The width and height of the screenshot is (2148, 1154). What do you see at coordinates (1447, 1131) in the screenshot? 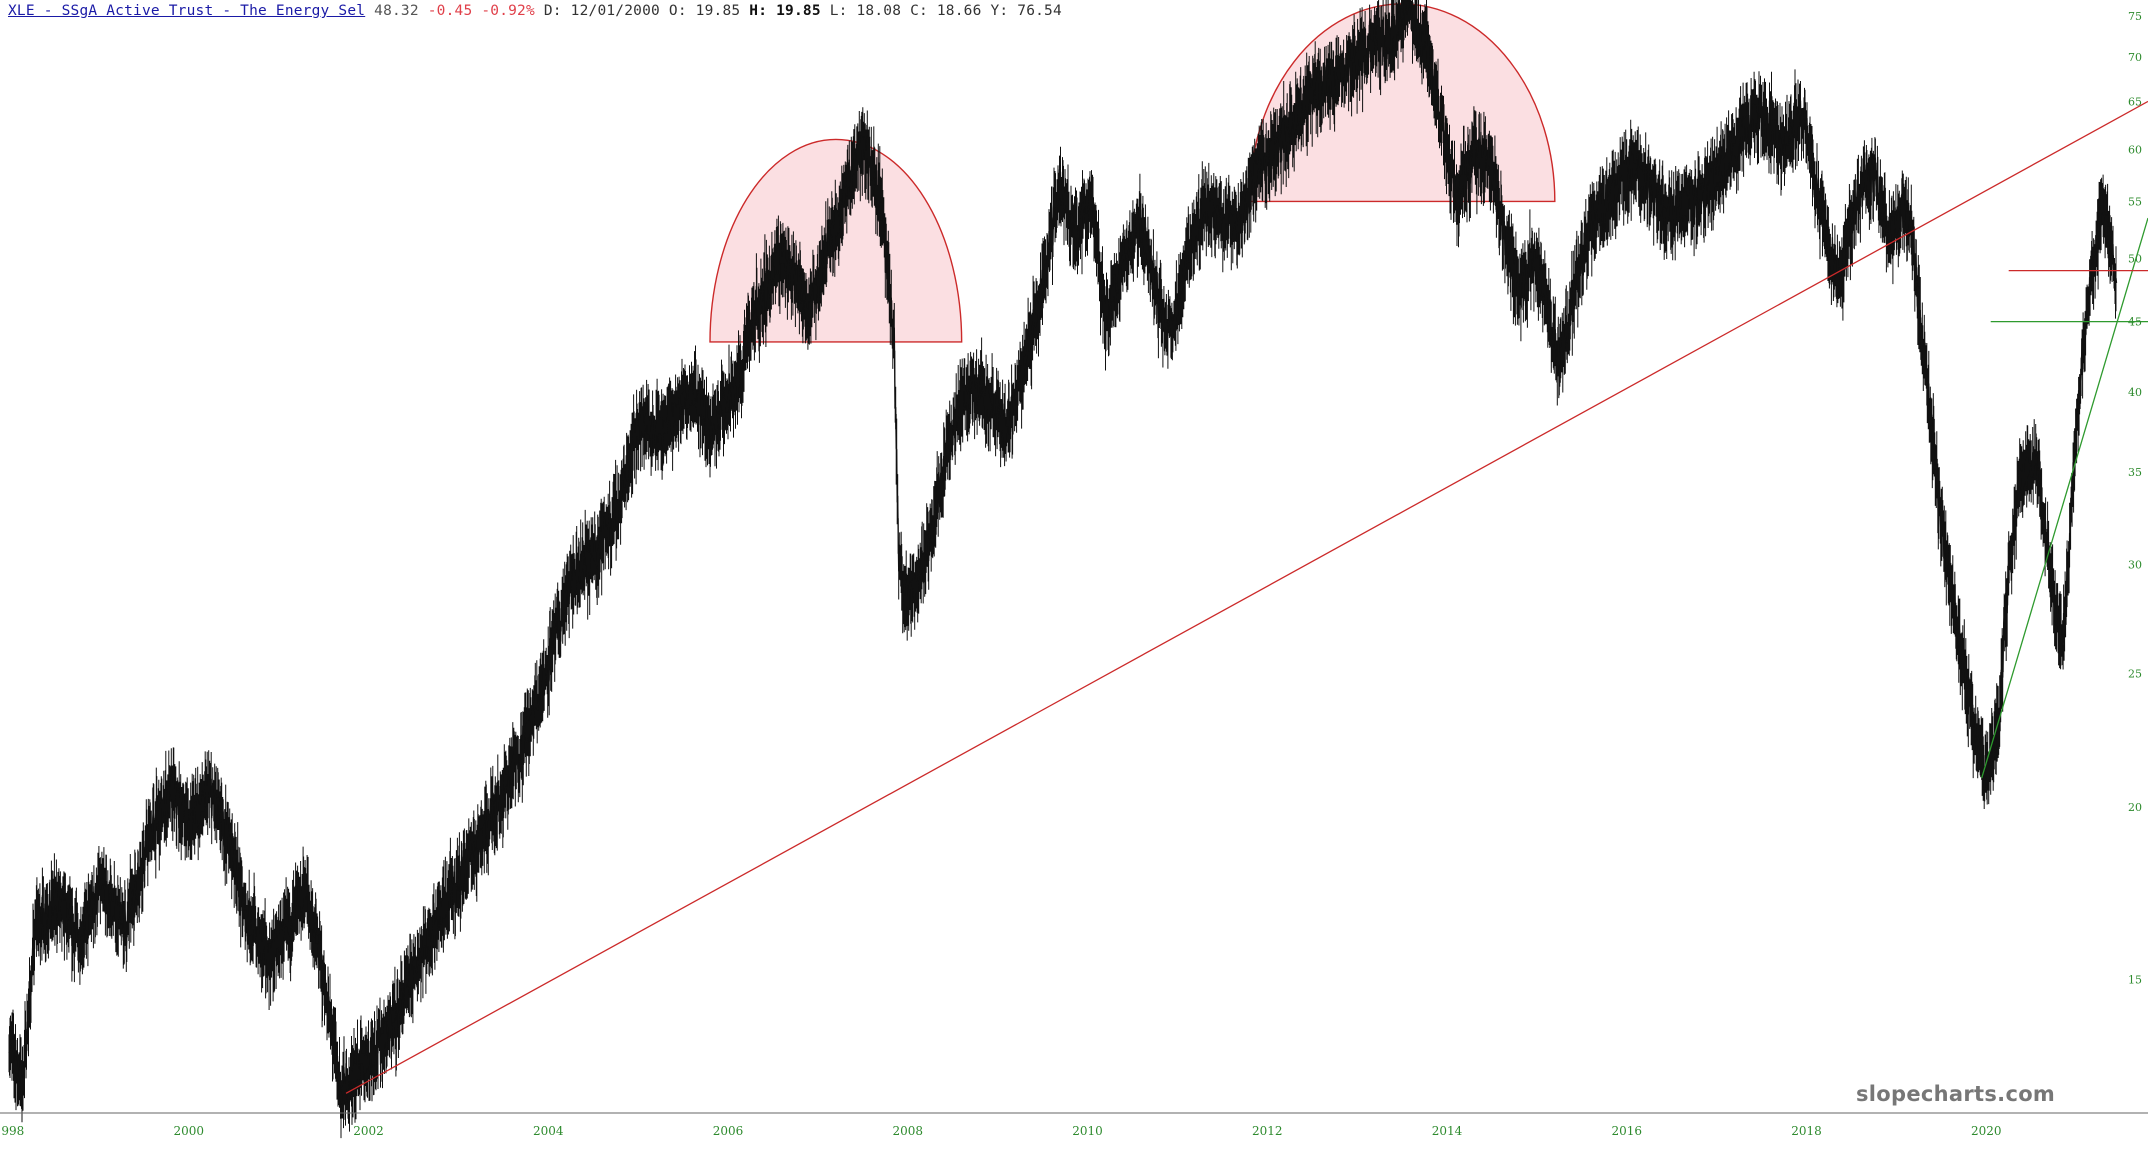
I see `x-tick-label: 2014` at bounding box center [1447, 1131].